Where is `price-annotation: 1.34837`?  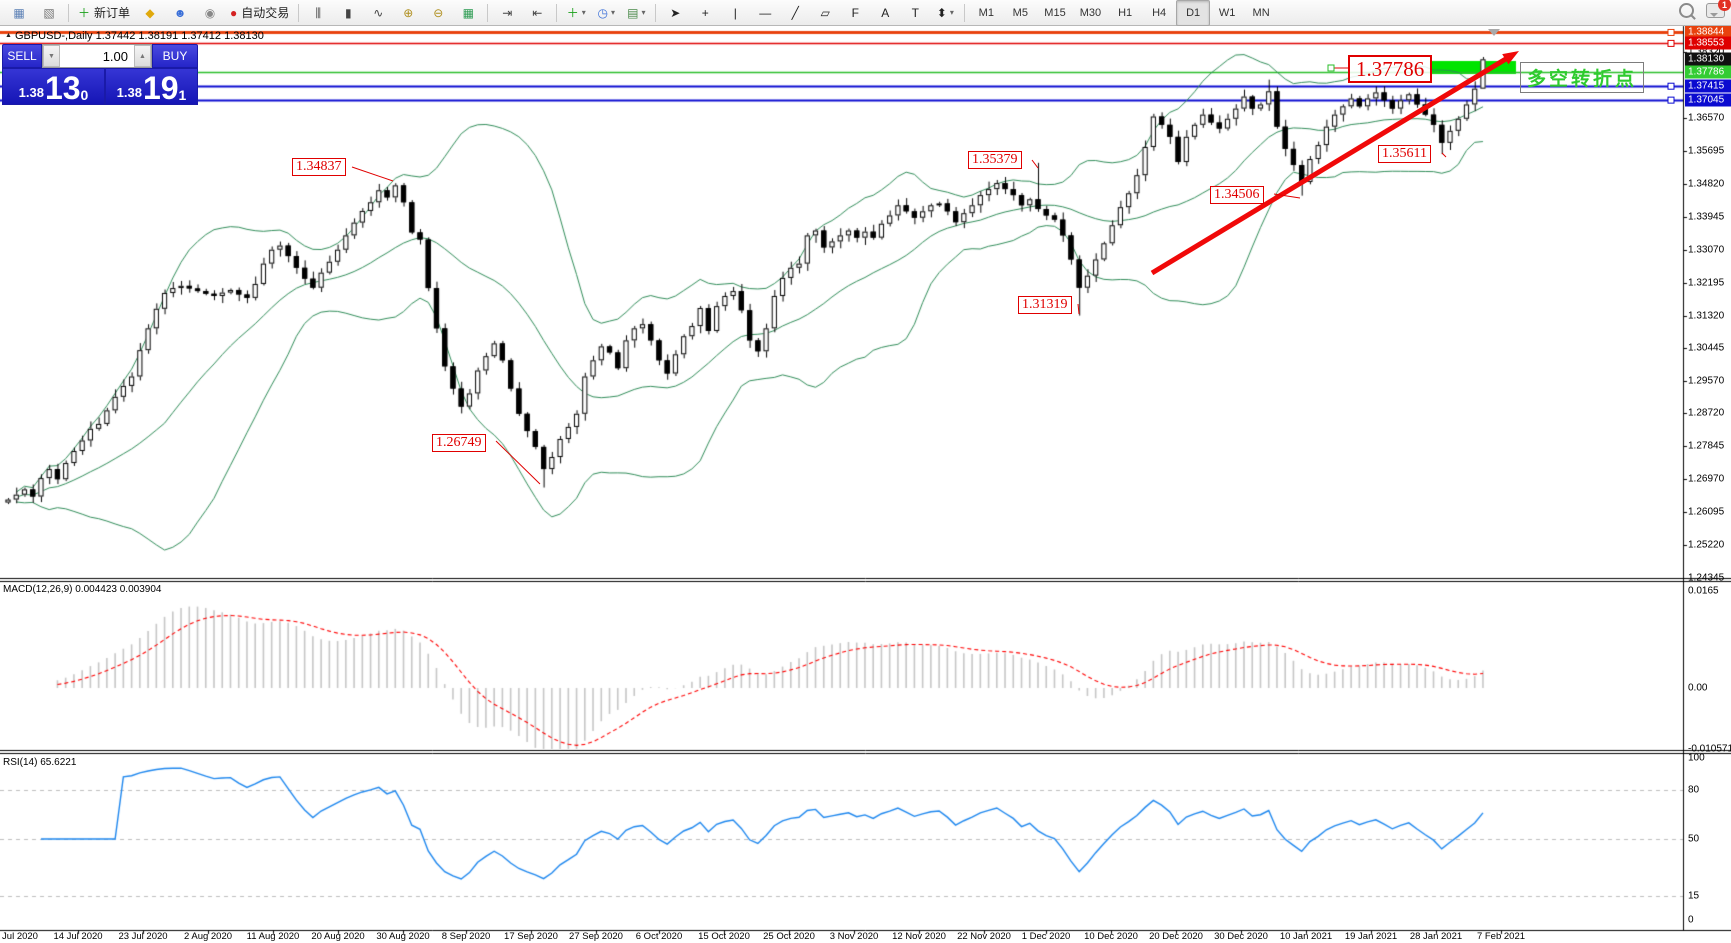 price-annotation: 1.34837 is located at coordinates (319, 167).